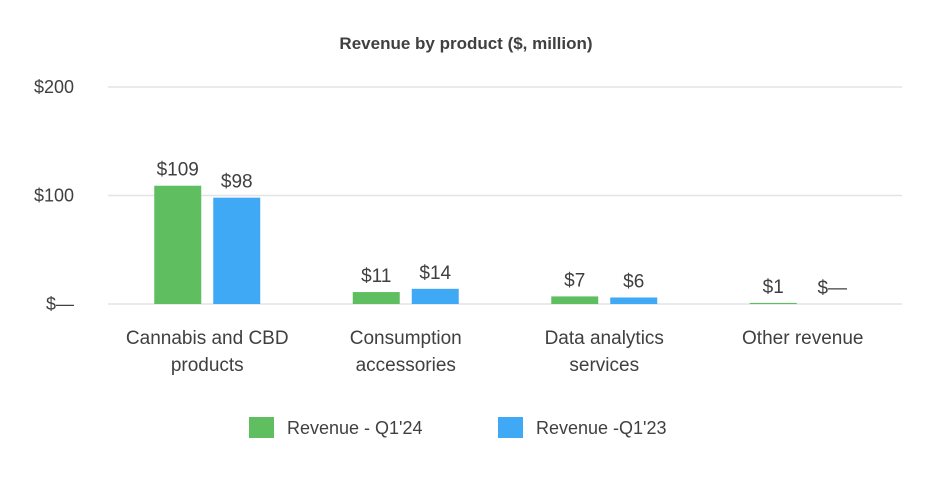 The image size is (932, 480). What do you see at coordinates (406, 365) in the screenshot?
I see `category-label-line: accessories` at bounding box center [406, 365].